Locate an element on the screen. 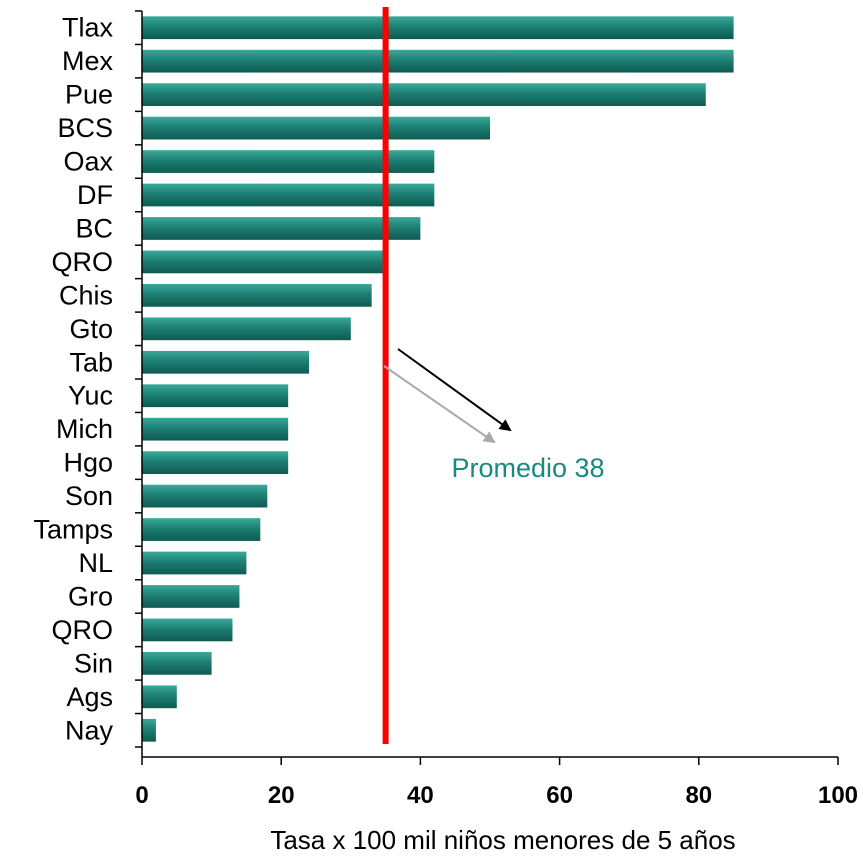  x-ticks: 0 20 40 60 80 100 is located at coordinates (496, 783).